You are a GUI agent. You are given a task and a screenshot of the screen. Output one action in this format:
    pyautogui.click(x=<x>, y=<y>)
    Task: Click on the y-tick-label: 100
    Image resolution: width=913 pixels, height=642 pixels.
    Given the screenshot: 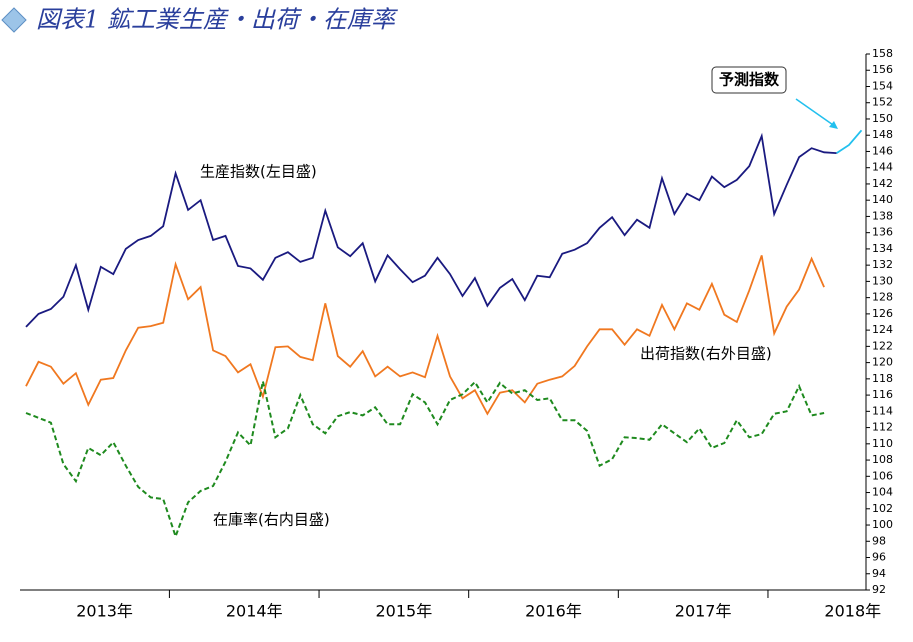 What is the action you would take?
    pyautogui.click(x=882, y=524)
    